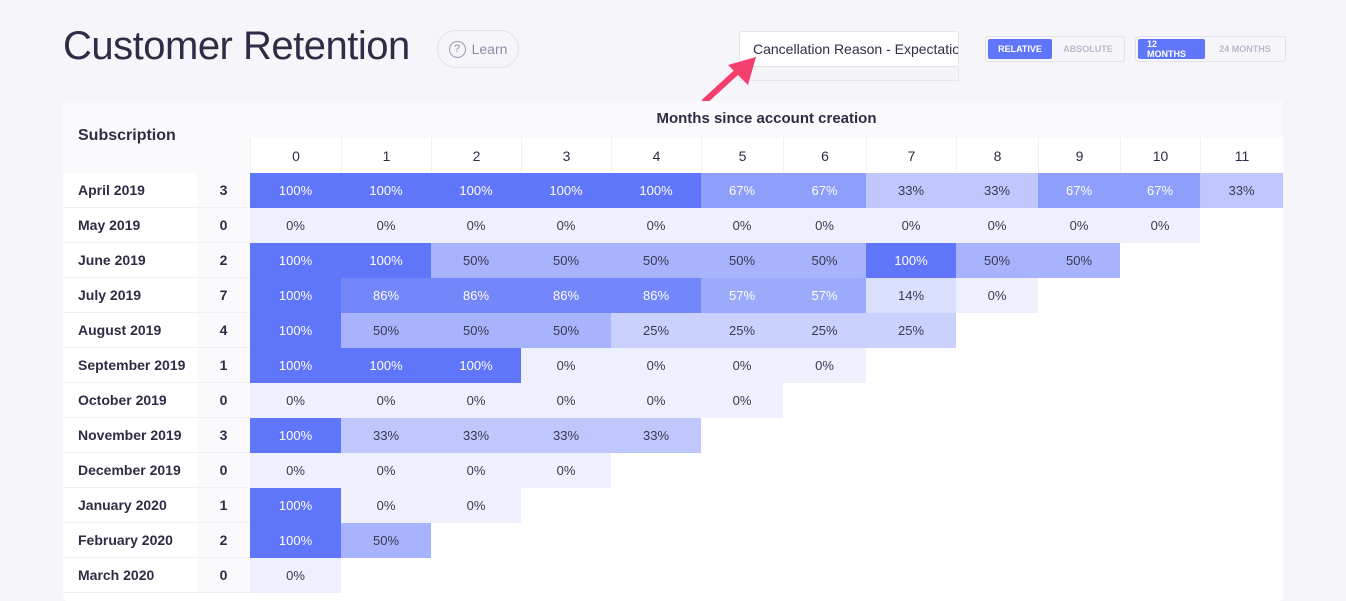 The image size is (1346, 601). What do you see at coordinates (1088, 49) in the screenshot?
I see `absolute-button: ABSOLUTE` at bounding box center [1088, 49].